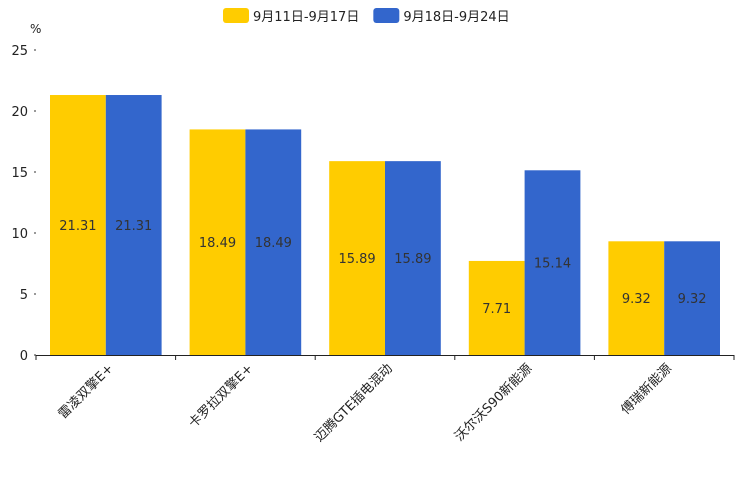 The height and width of the screenshot is (496, 744). Describe the element at coordinates (24, 295) in the screenshot. I see `y-tick-label: 5` at that location.